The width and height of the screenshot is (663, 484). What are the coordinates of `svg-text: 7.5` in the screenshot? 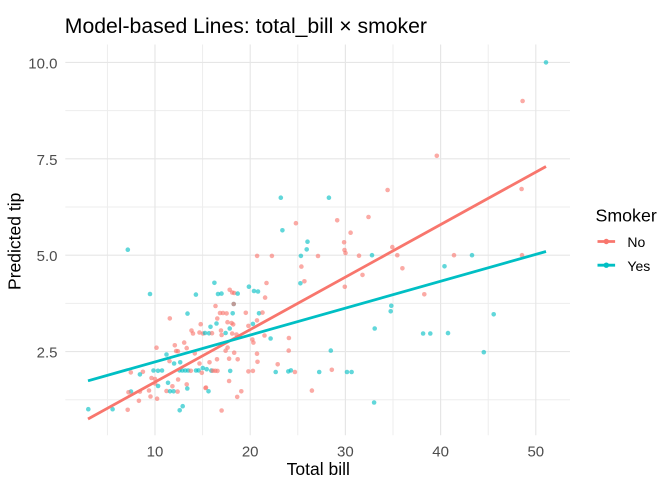 It's located at (47, 160).